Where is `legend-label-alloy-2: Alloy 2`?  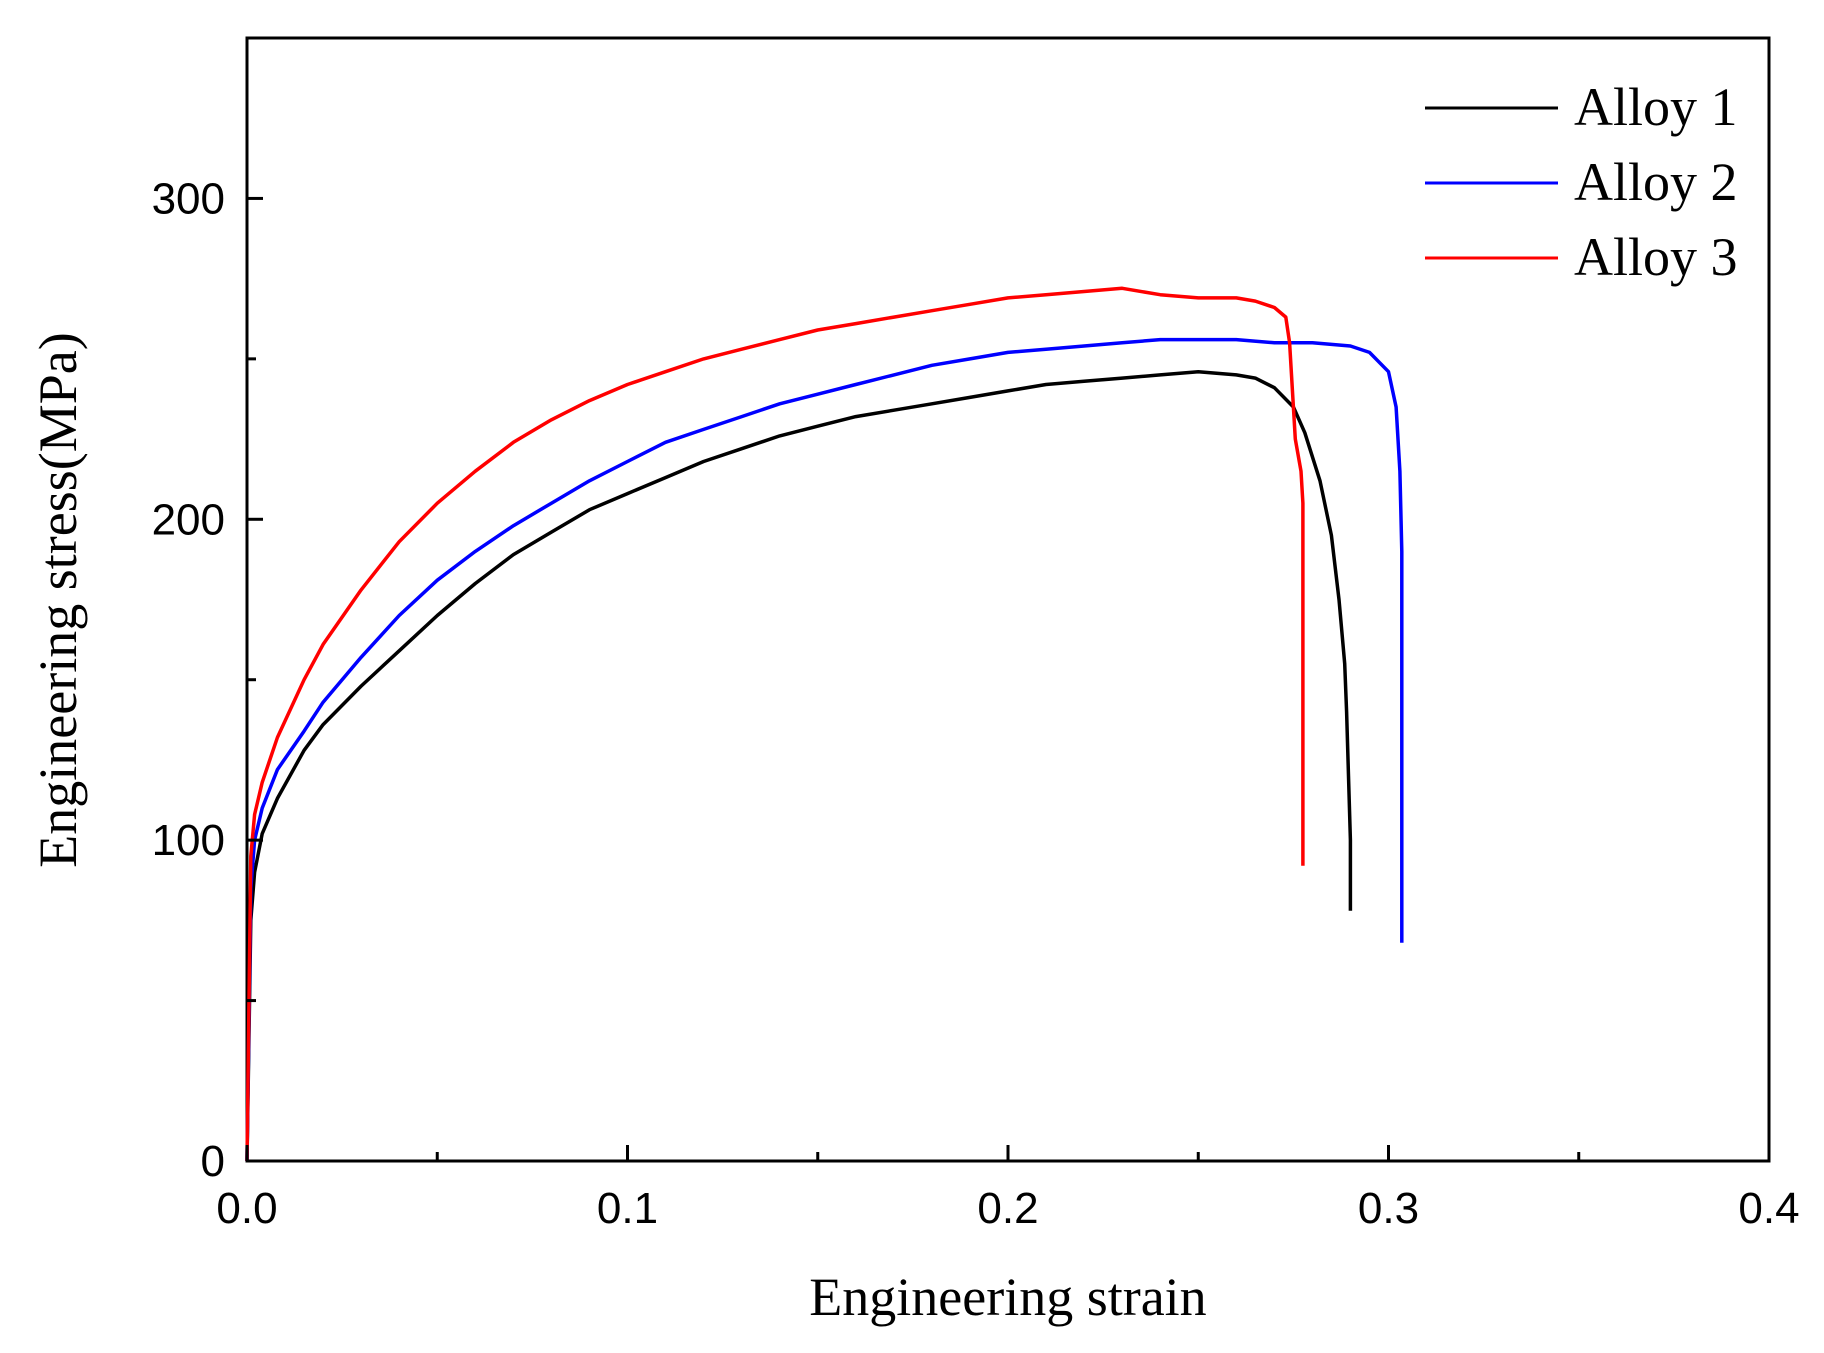
legend-label-alloy-2: Alloy 2 is located at coordinates (1656, 182).